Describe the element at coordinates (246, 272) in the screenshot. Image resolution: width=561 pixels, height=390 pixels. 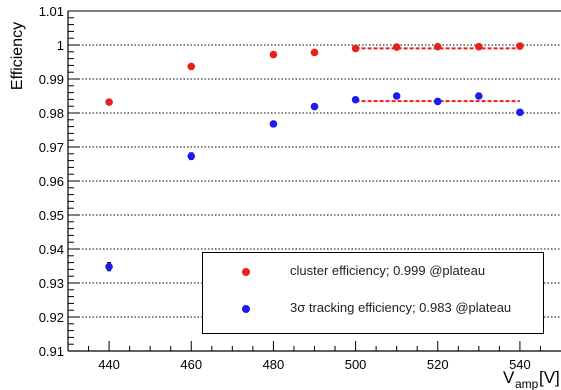
I see `legend-marker-cluster` at that location.